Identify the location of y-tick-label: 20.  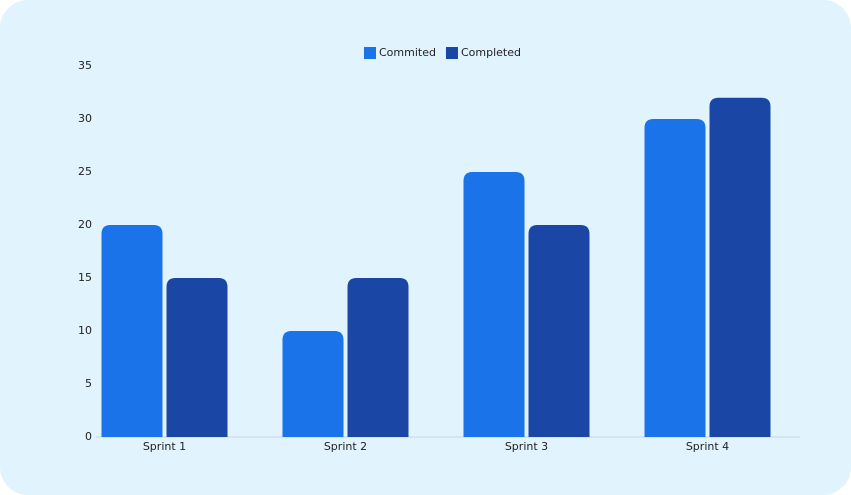
(85, 224).